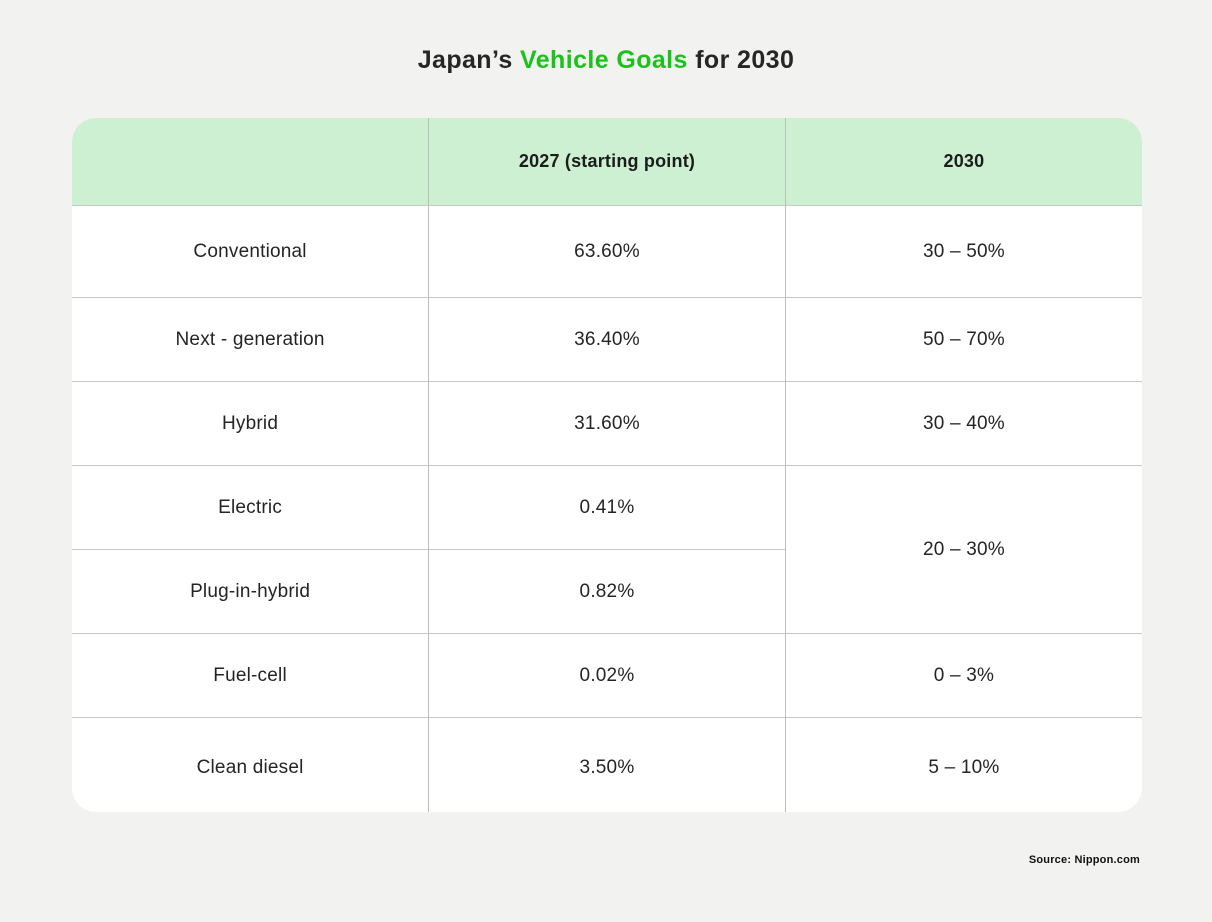  I want to click on source-credit: Source: Nippon.com, so click(1084, 860).